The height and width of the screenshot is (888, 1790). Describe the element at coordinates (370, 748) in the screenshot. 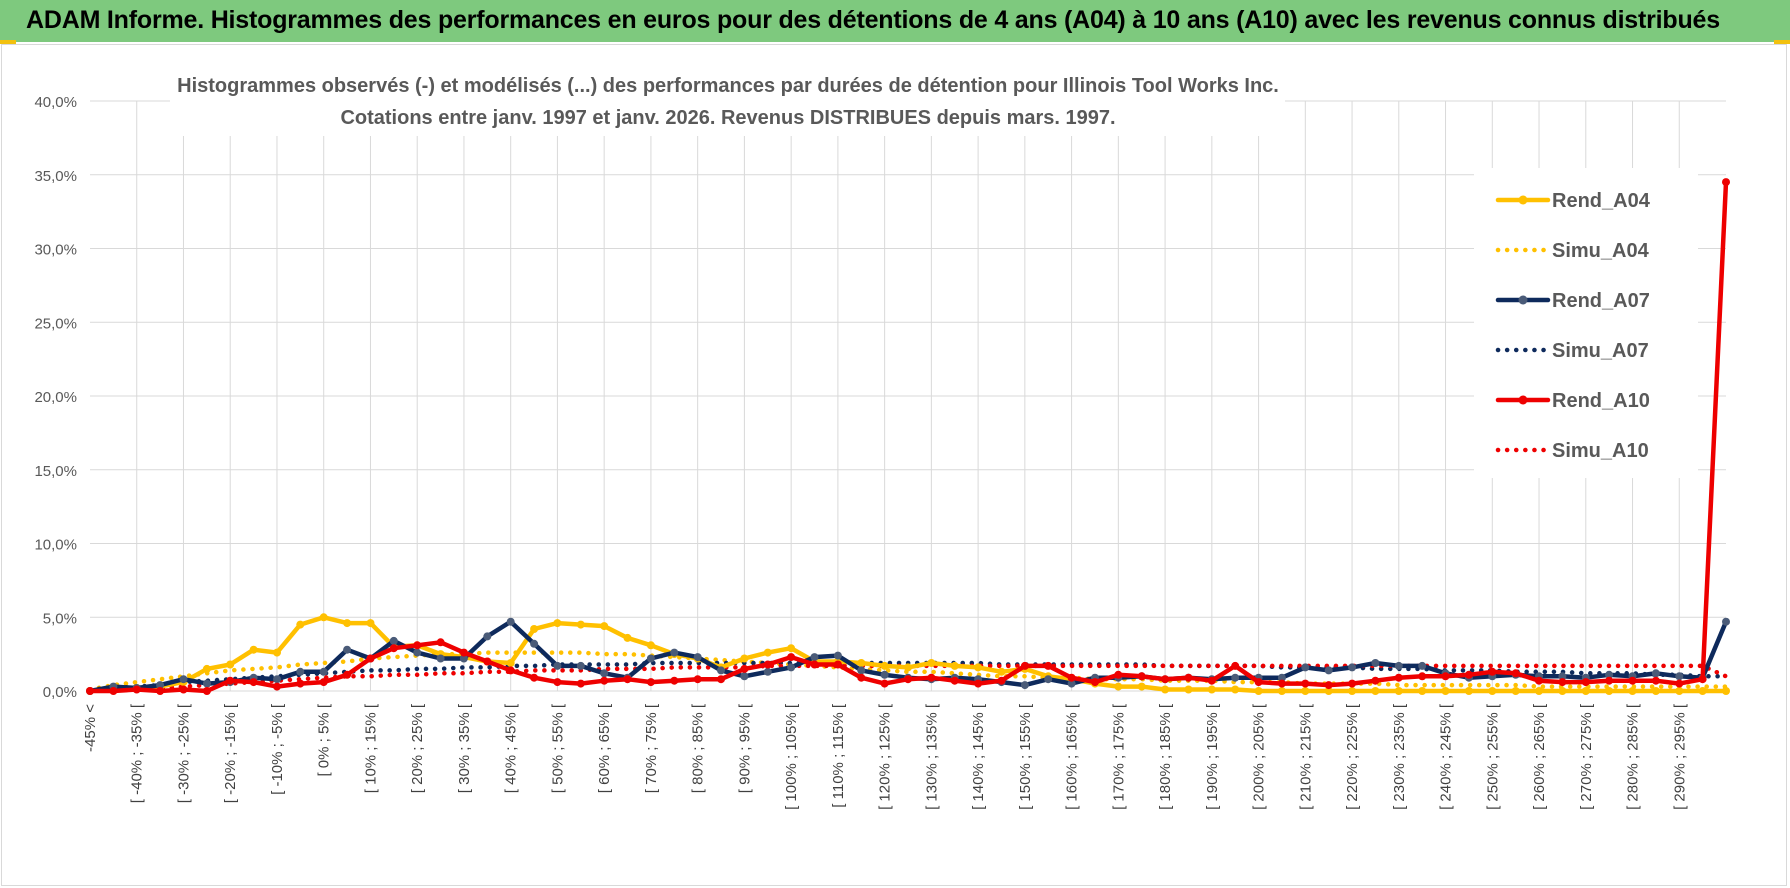

I see `x-tick-label: [ 10% ; 15% [` at that location.